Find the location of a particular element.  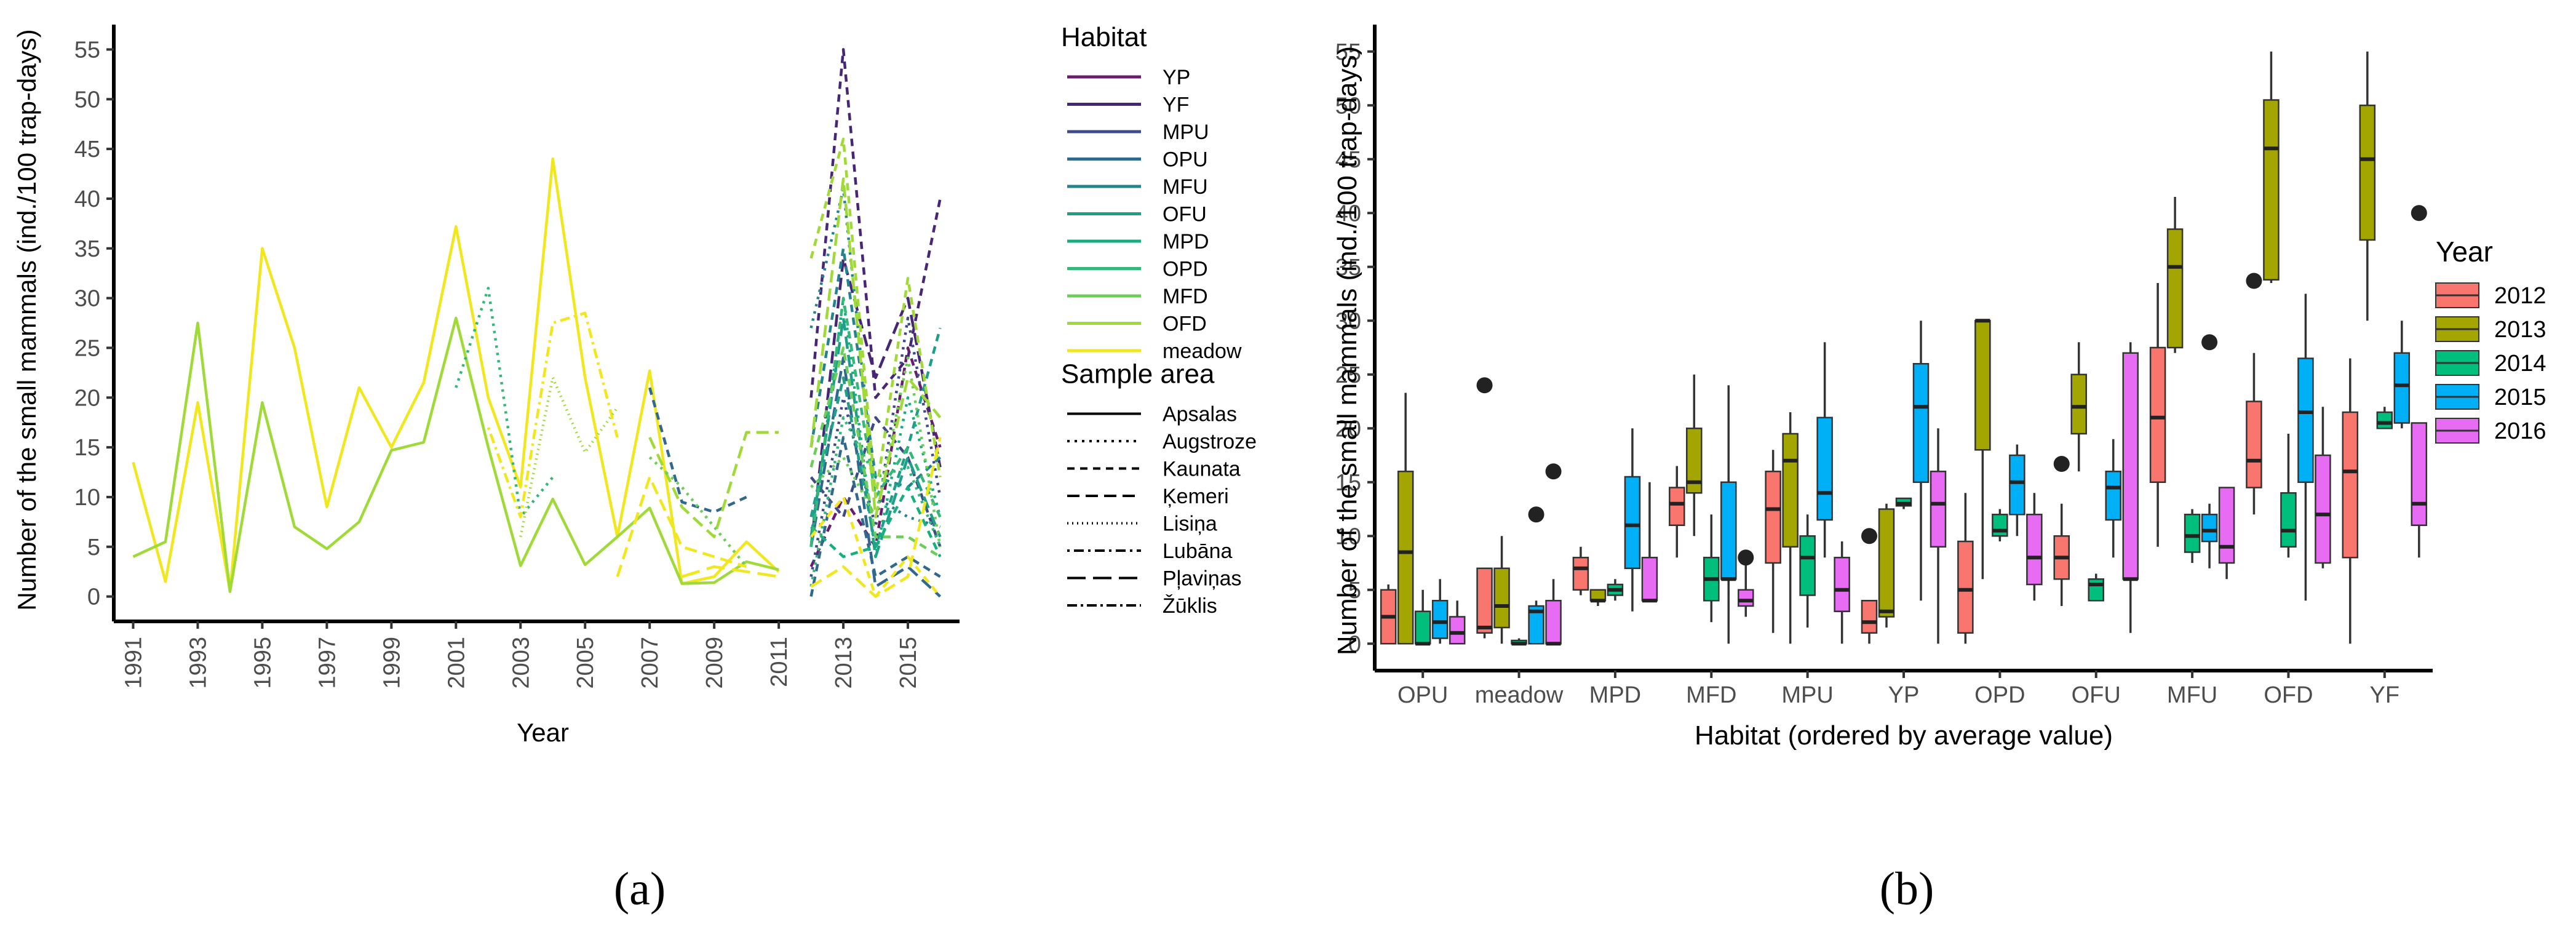

box-OFU-2014 is located at coordinates (2096, 587).